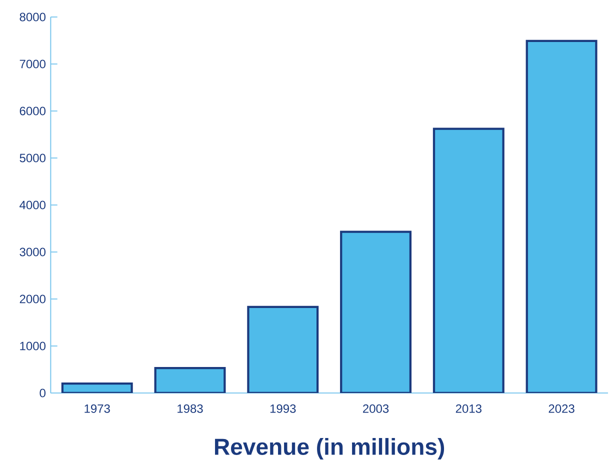 This screenshot has height=469, width=613. I want to click on x-axis-title: Revenue (in millions), so click(329, 449).